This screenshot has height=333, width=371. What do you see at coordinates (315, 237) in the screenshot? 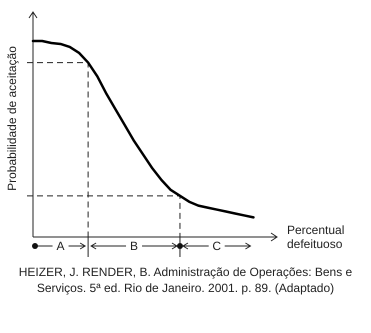
I see `x-axis-title: Percentual defeituoso` at bounding box center [315, 237].